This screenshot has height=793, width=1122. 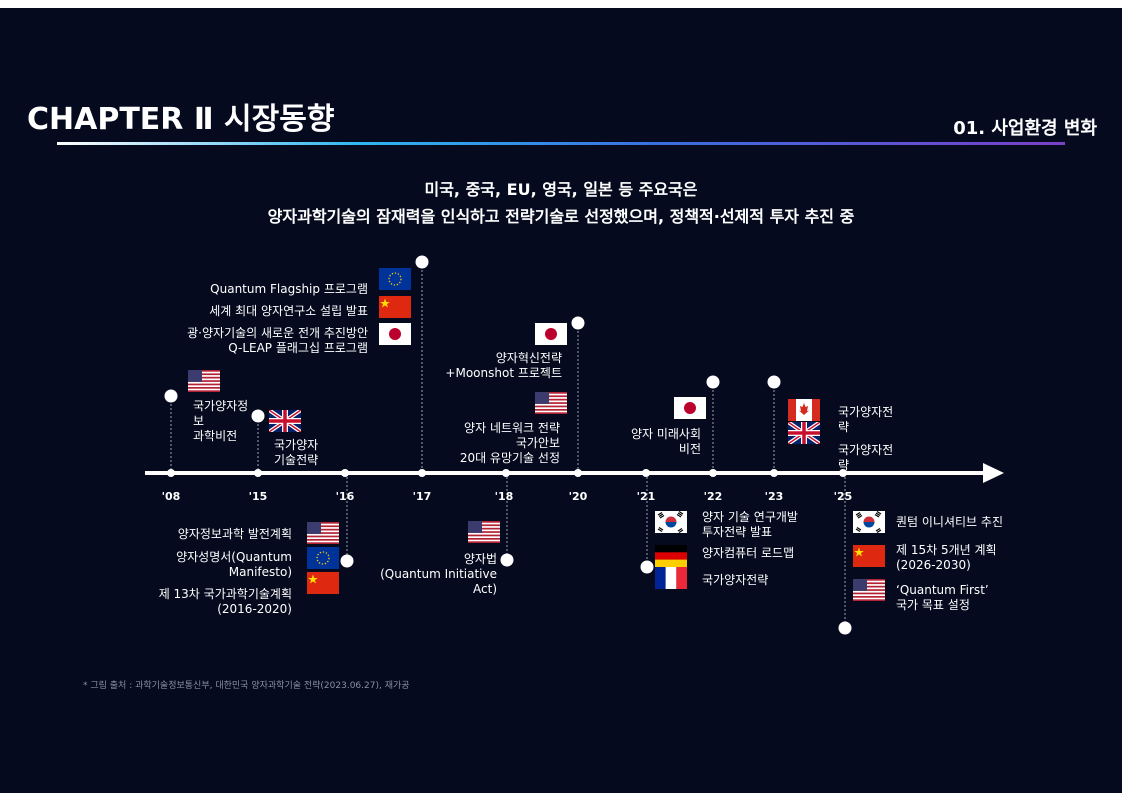 I want to click on event-label: 국가양자전략, so click(x=735, y=580).